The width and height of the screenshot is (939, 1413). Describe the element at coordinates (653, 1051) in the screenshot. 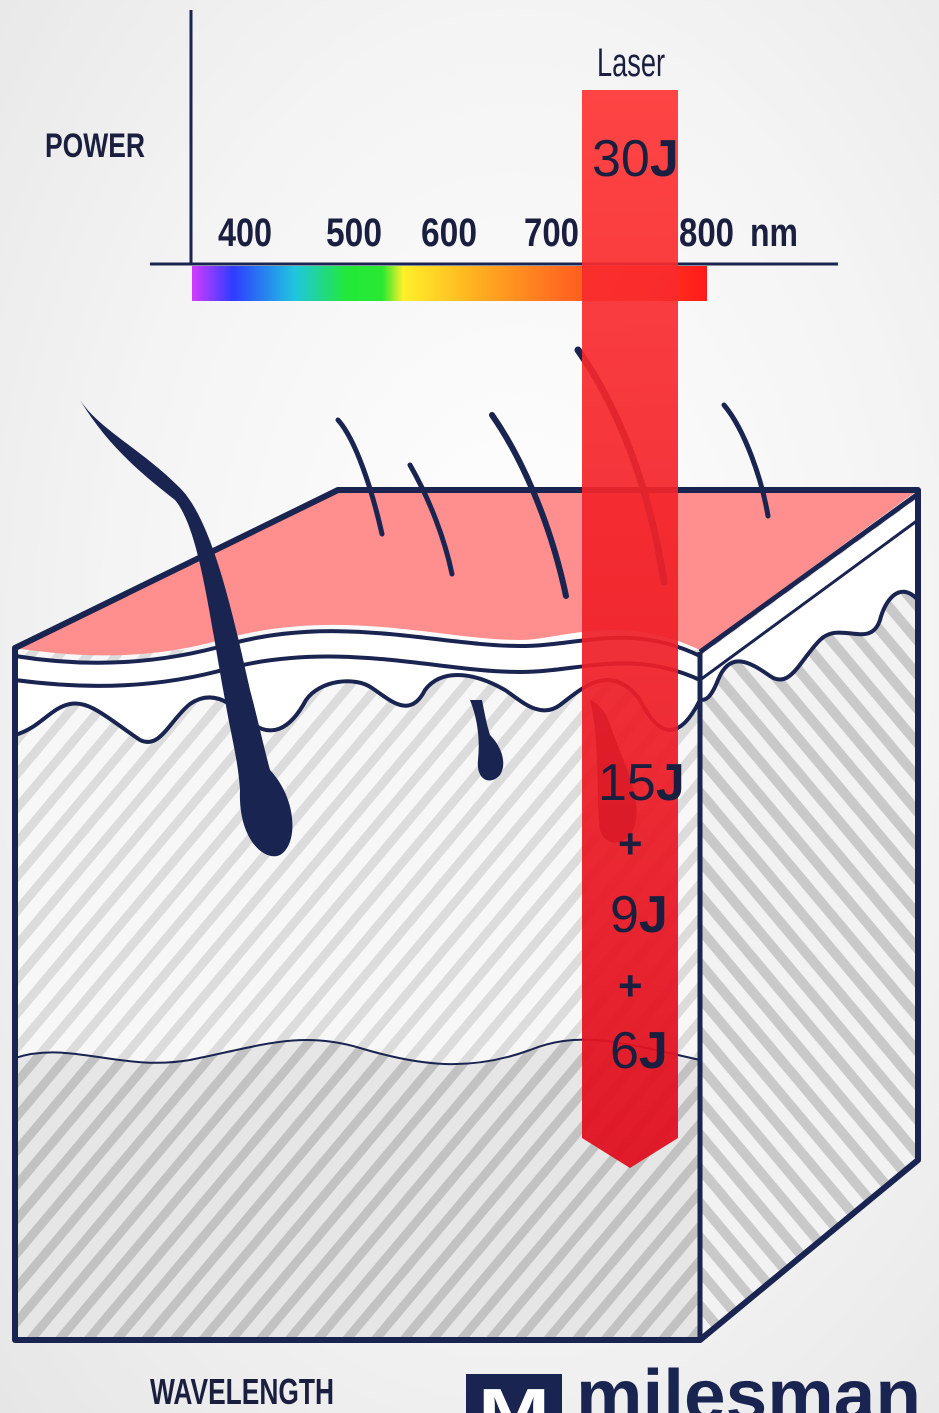

I see `layer-energy-3-unit: J` at that location.